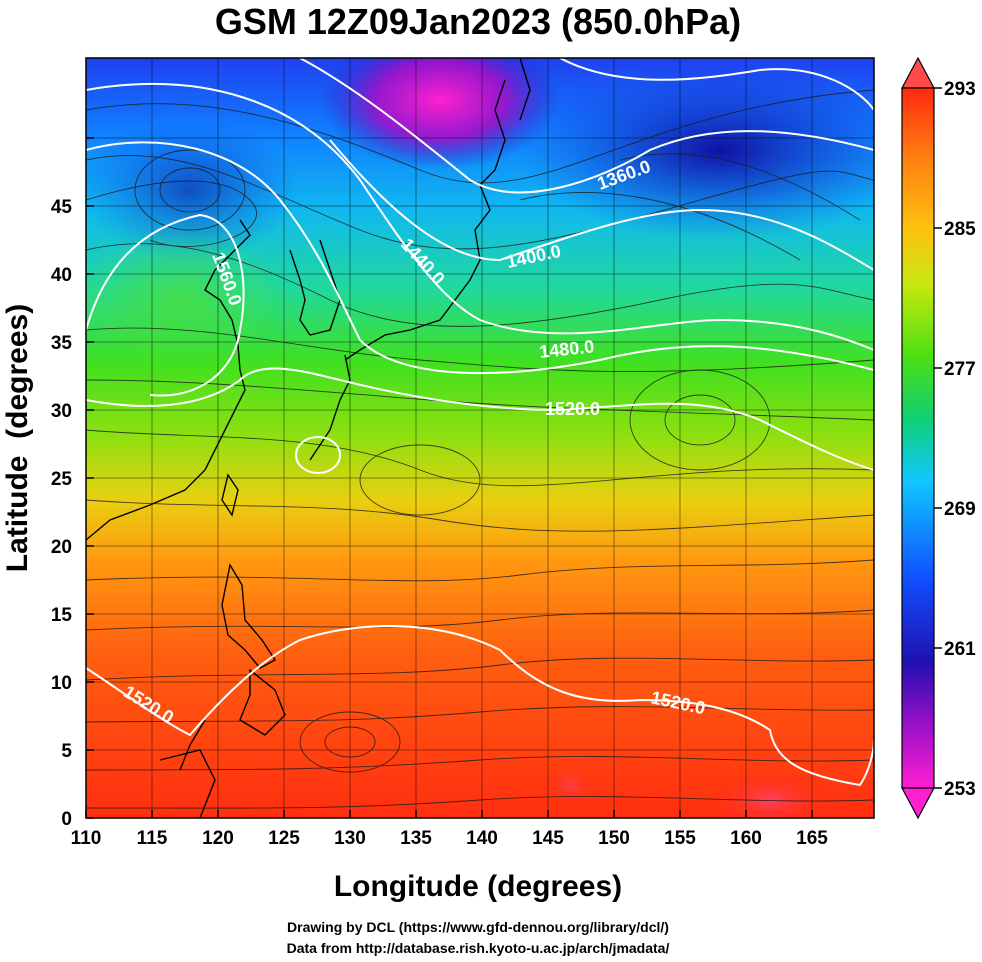 The width and height of the screenshot is (982, 962). I want to click on x-tick-label: 135, so click(416, 838).